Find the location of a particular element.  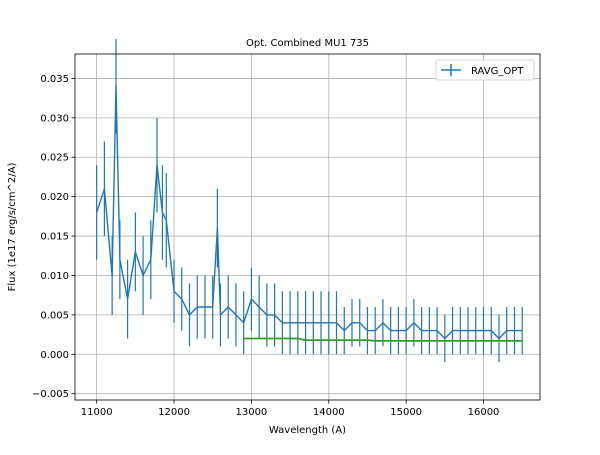

y-tick-label: 0.035 is located at coordinates (54, 79).